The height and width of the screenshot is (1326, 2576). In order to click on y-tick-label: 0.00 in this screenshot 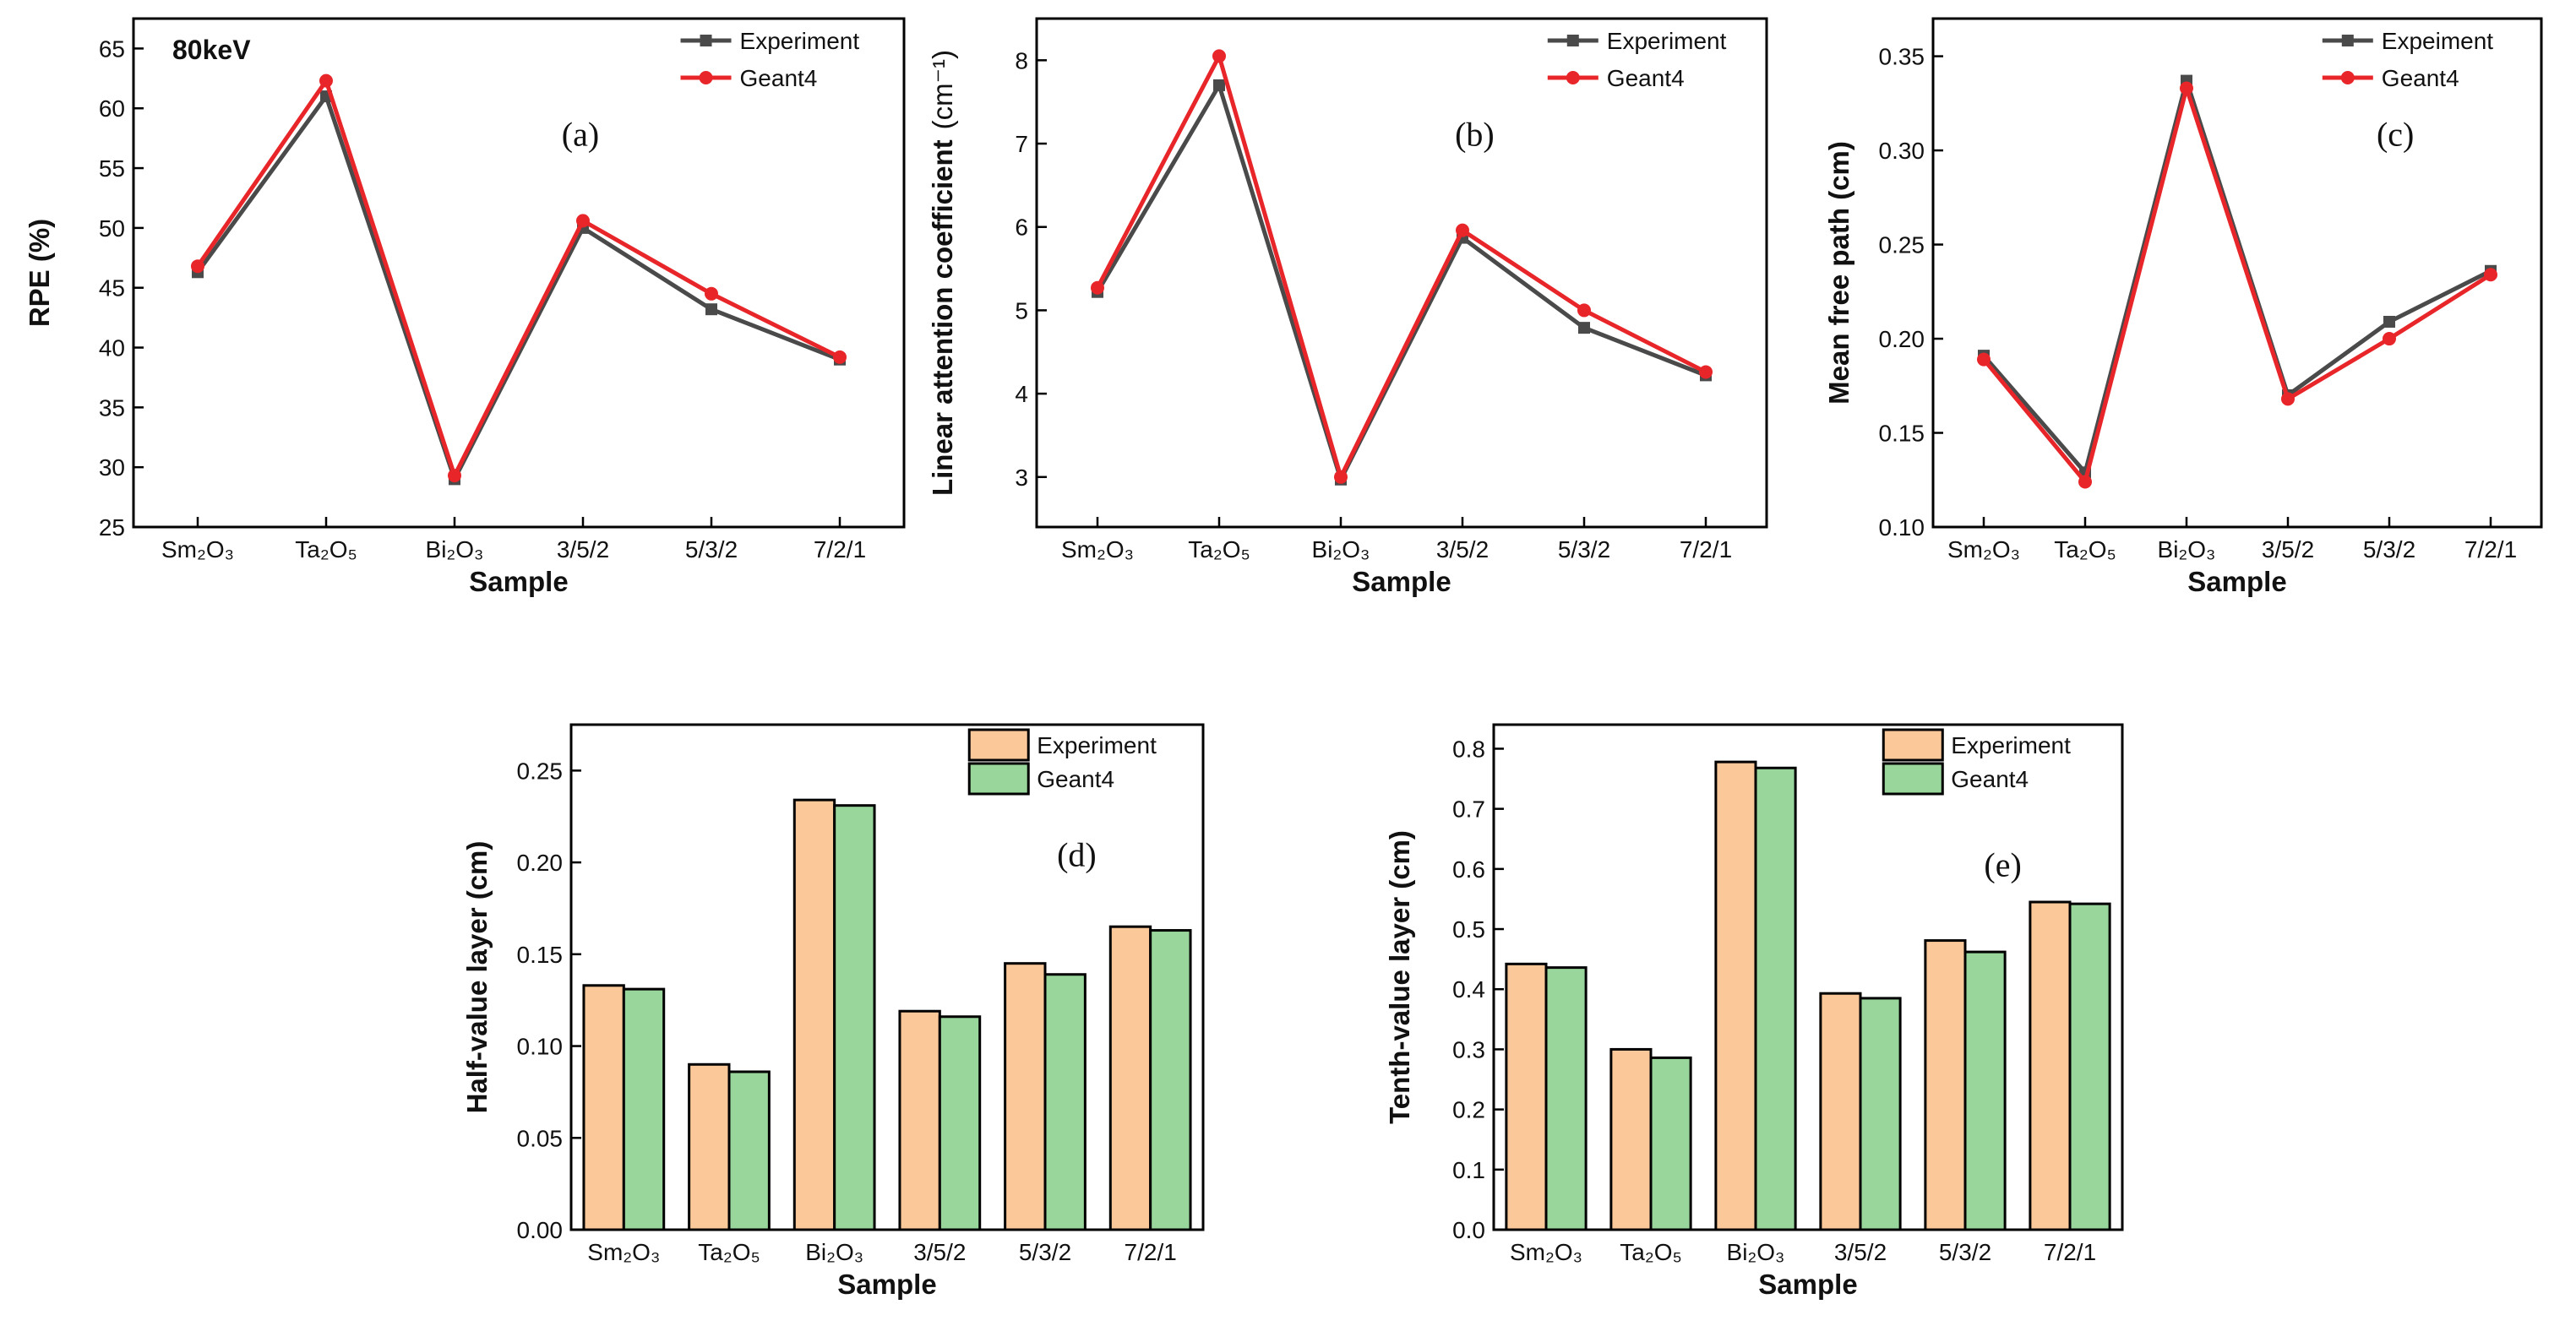, I will do `click(540, 1230)`.